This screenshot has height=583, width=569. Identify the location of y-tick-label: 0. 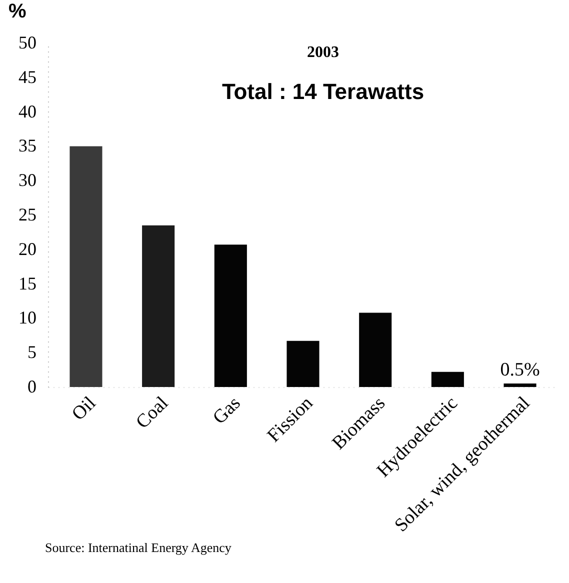
(32, 386).